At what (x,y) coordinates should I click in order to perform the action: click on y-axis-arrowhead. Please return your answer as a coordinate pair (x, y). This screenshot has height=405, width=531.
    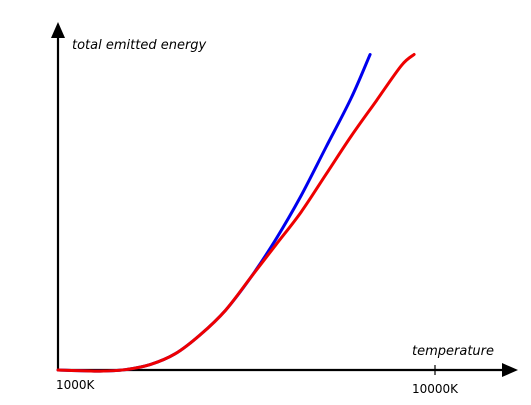
    Looking at the image, I should click on (58, 30).